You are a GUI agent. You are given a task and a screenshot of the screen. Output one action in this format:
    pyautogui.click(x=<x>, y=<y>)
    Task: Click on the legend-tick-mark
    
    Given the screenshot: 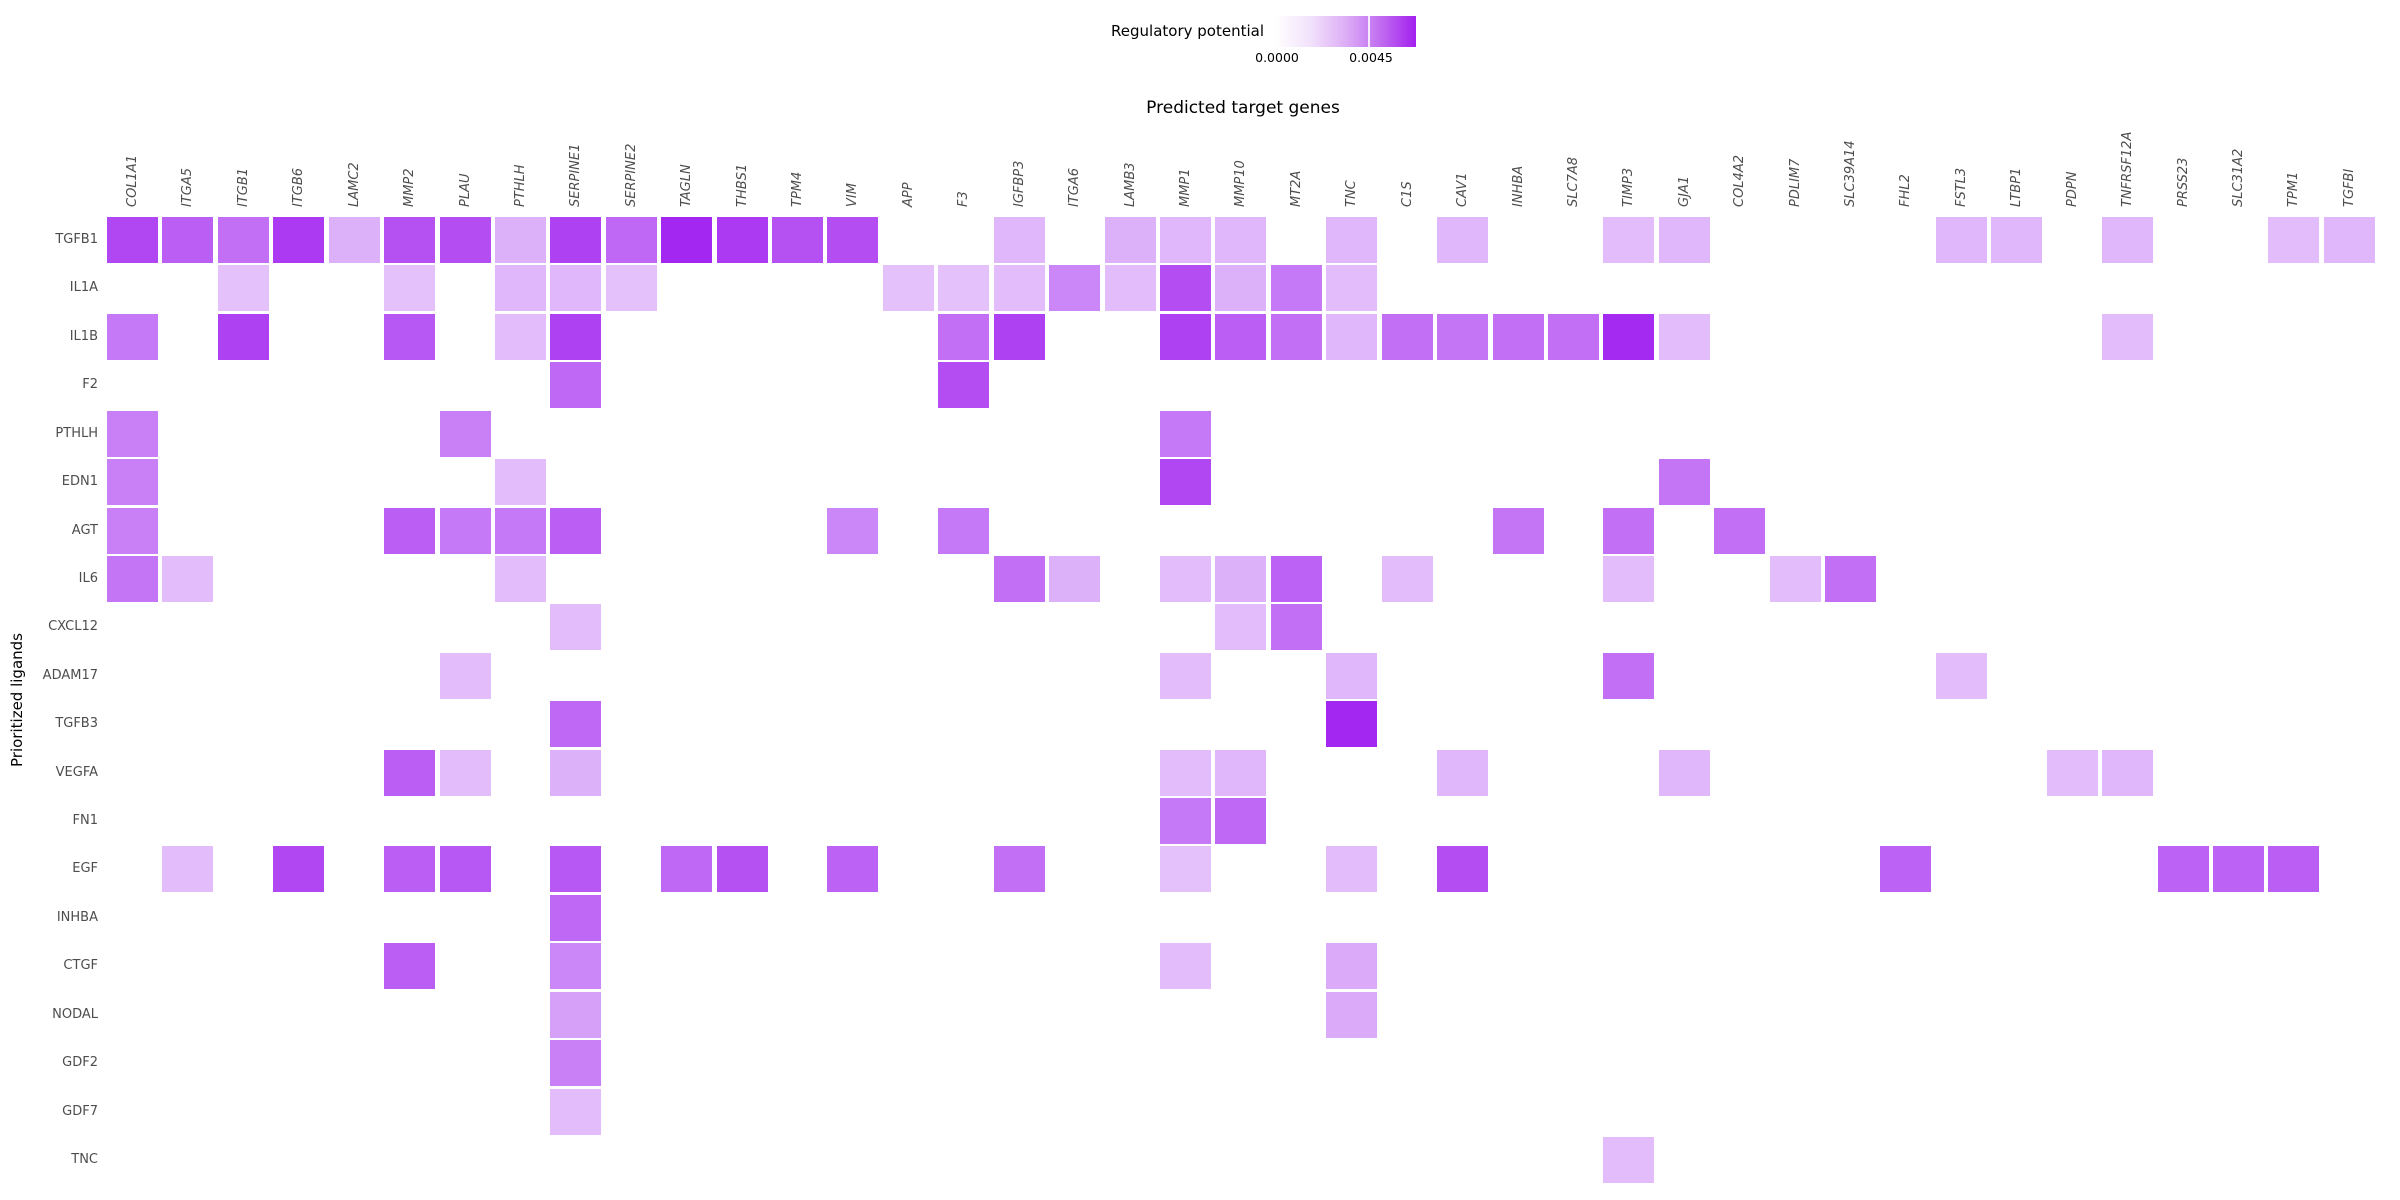 What is the action you would take?
    pyautogui.click(x=1369, y=31)
    